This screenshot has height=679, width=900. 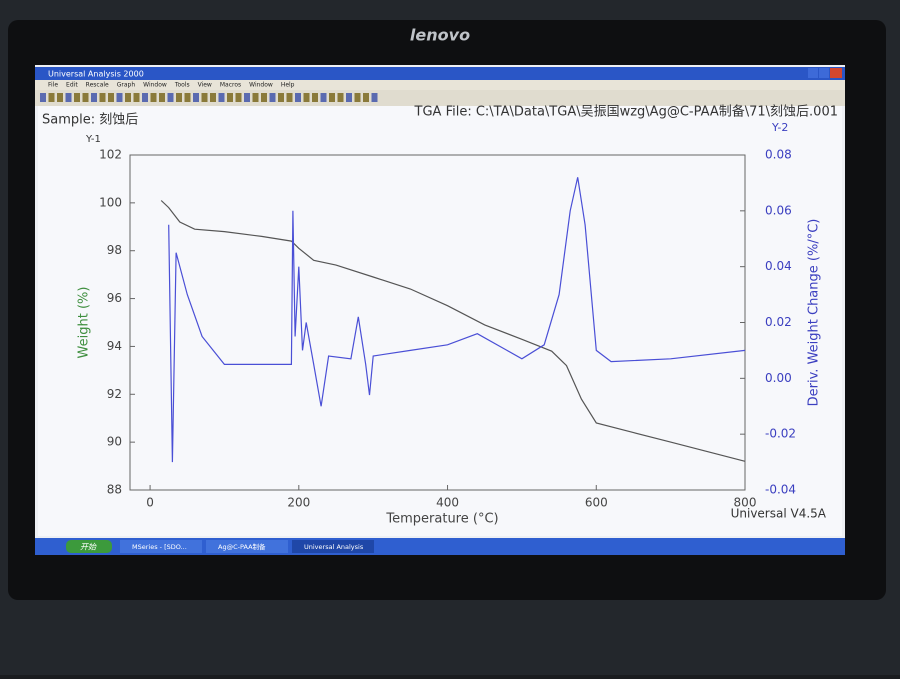 I want to click on y-tick-label: 88, so click(x=114, y=490).